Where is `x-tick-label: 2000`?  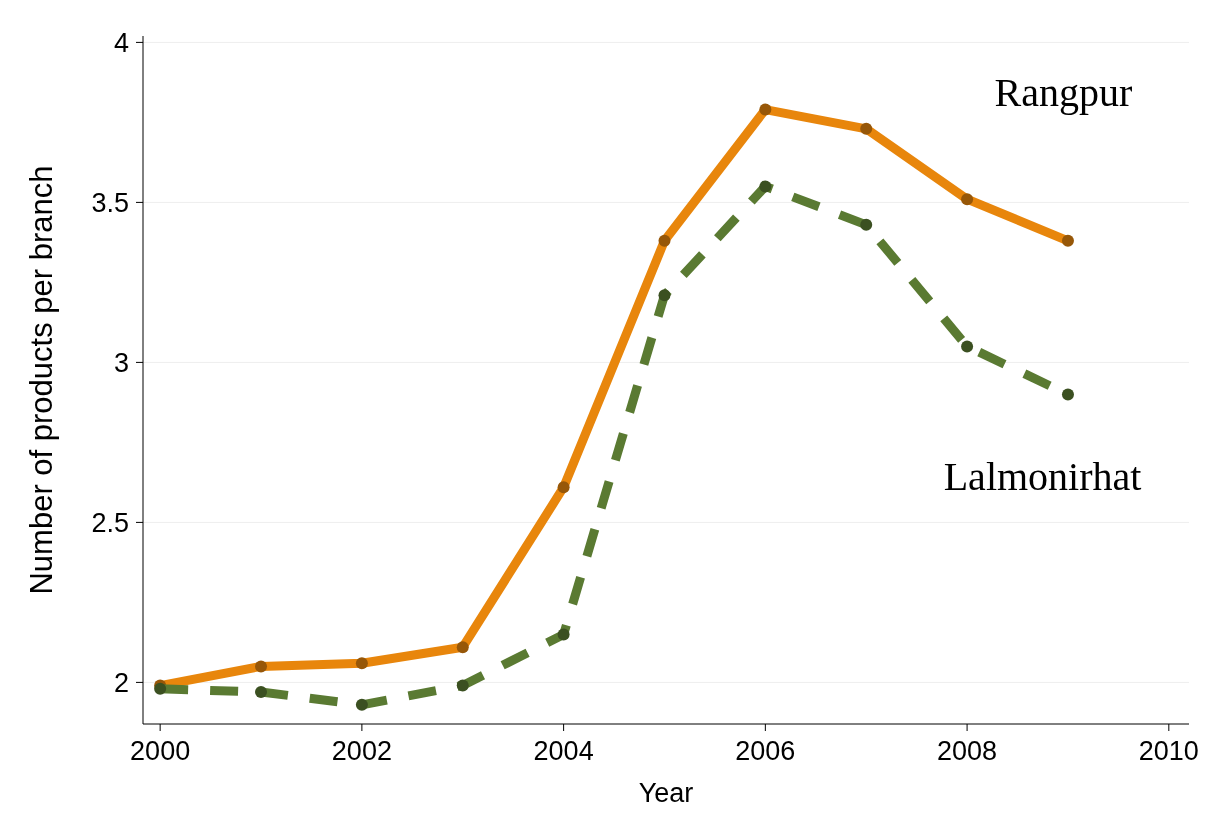
x-tick-label: 2000 is located at coordinates (160, 751).